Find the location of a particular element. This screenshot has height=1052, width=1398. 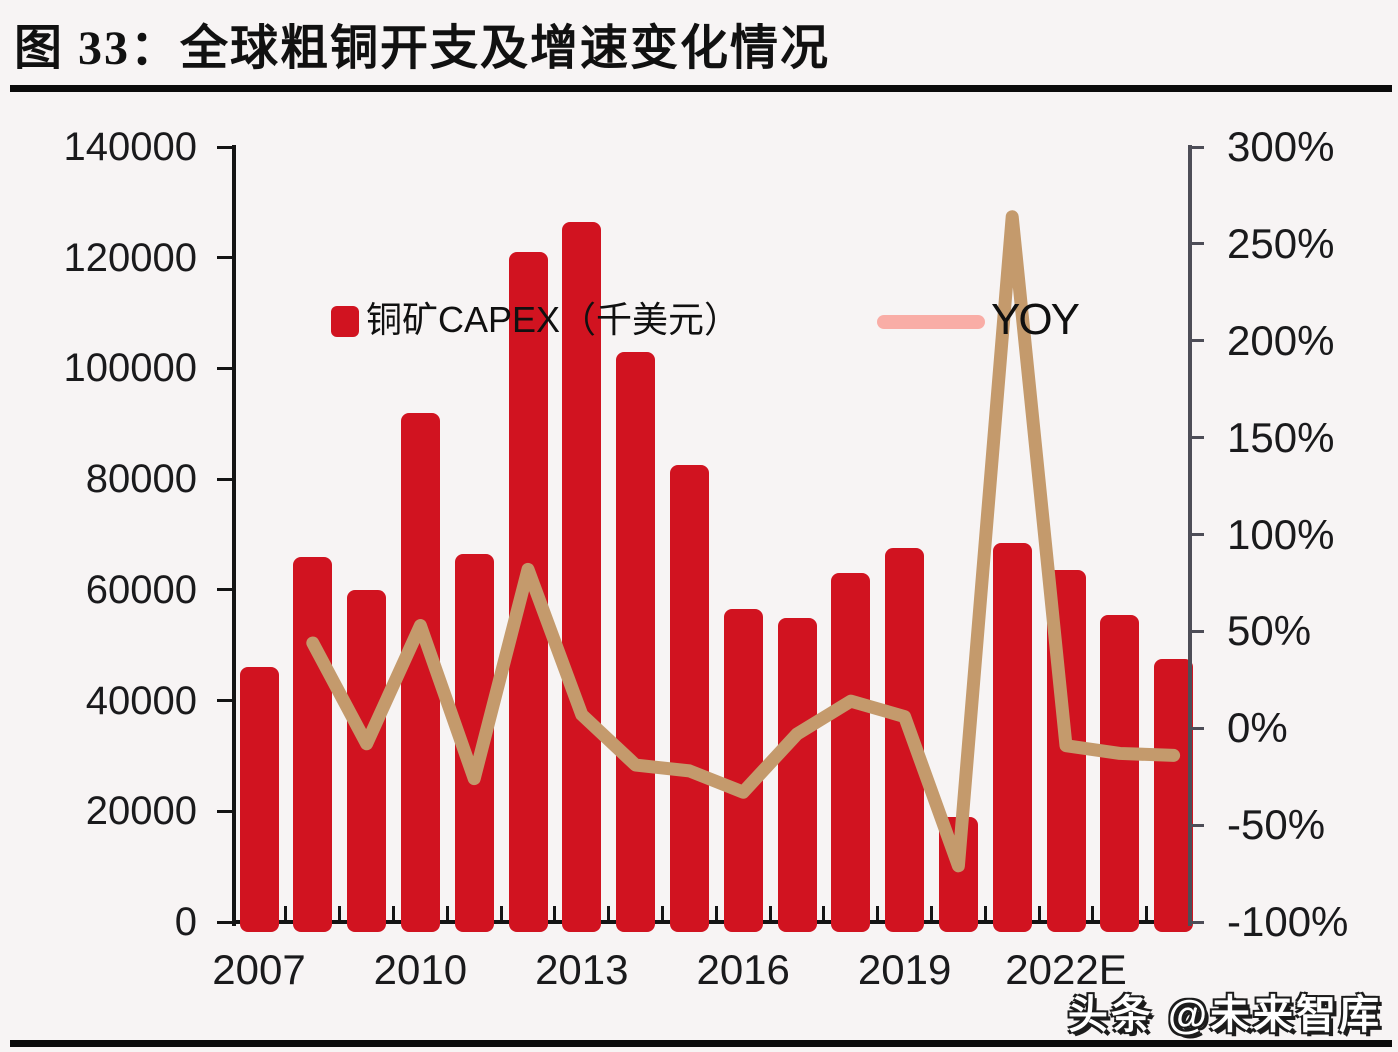

right-axis-tick-label: 200% is located at coordinates (1281, 340).